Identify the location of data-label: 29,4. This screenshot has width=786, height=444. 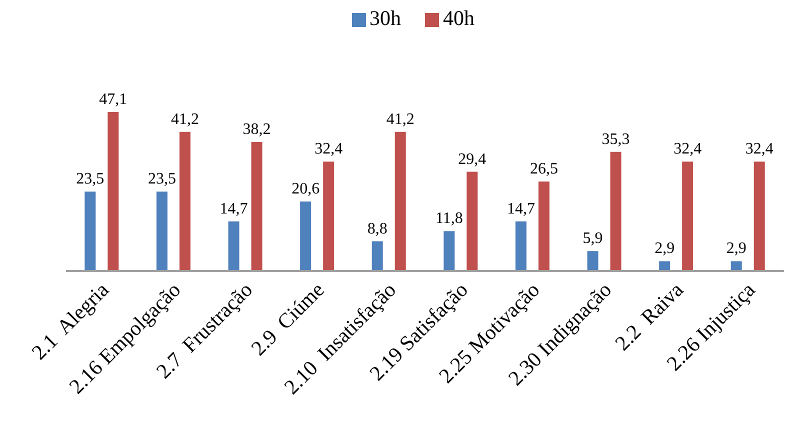
(472, 159).